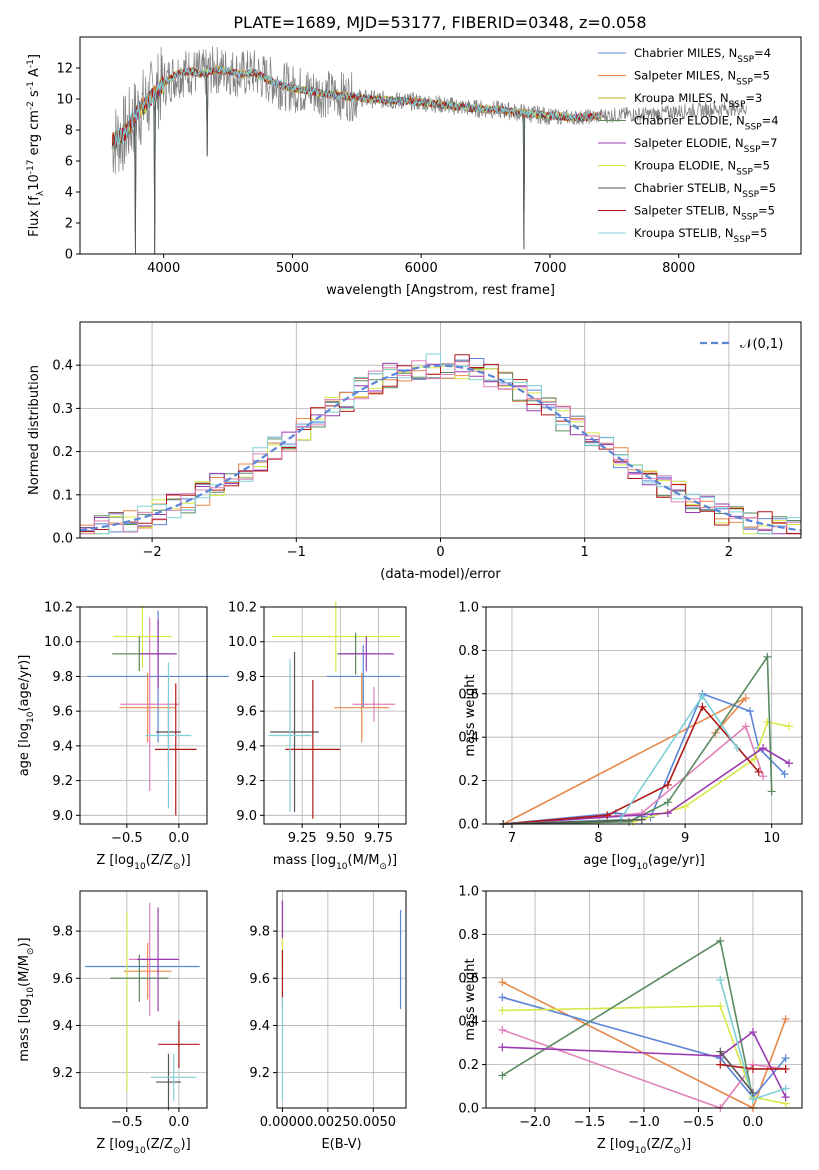 The width and height of the screenshot is (819, 1170). I want to click on legend-entry: Chabrier STELIB, NSSP=5, so click(705, 190).